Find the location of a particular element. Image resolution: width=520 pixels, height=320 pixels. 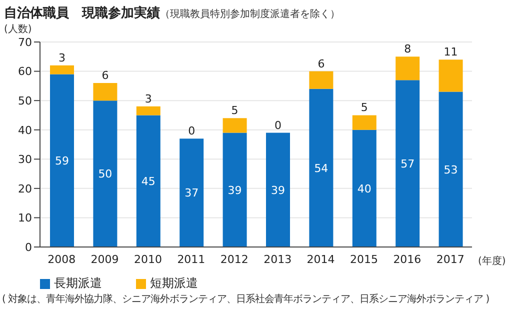

y-tick-label: 0 is located at coordinates (28, 247).